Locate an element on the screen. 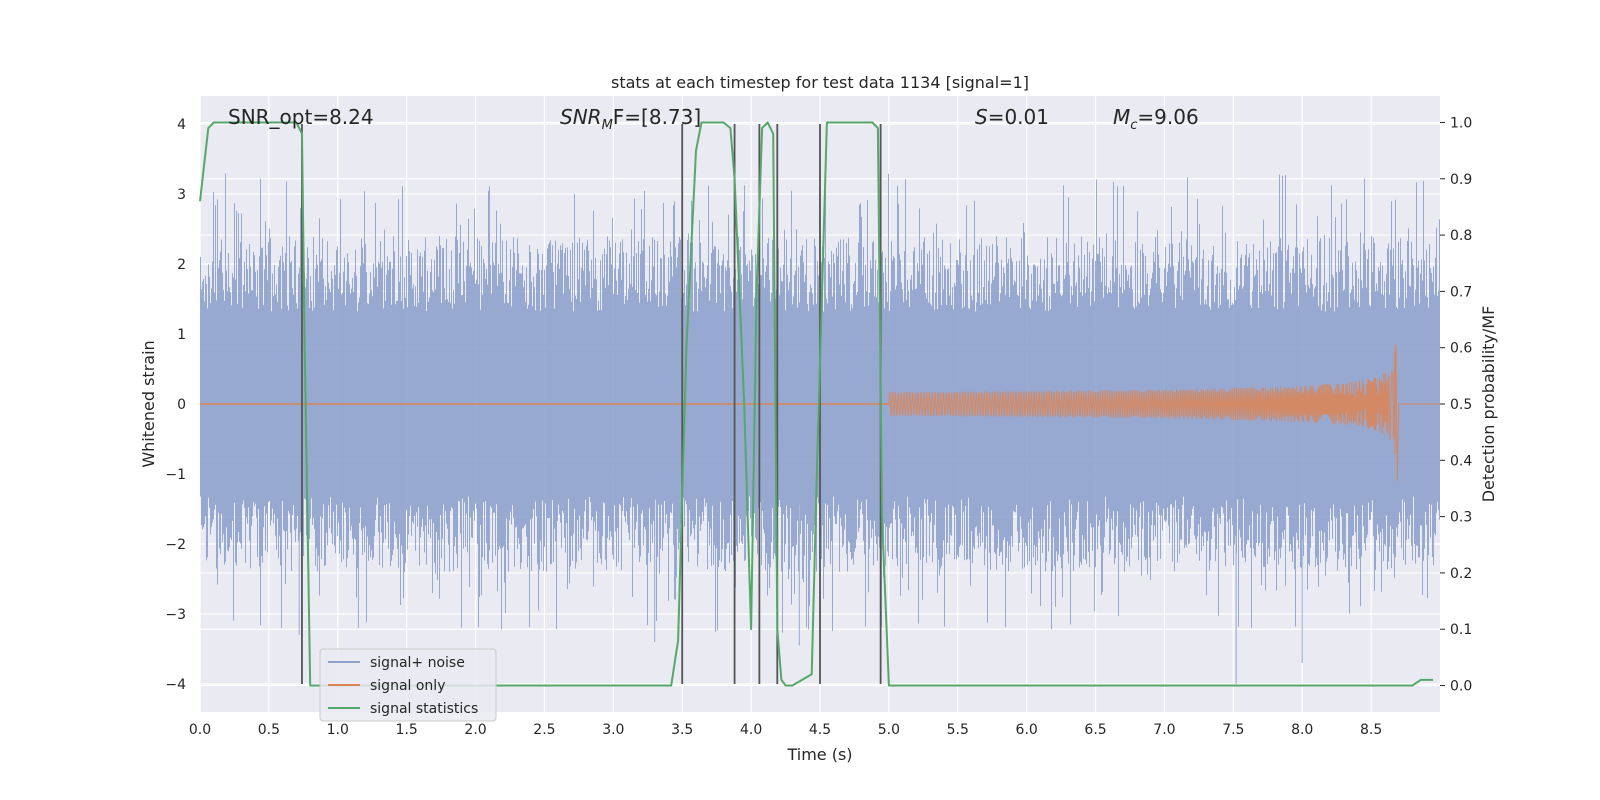 The height and width of the screenshot is (800, 1600). y-tick-label: 1 is located at coordinates (181, 335).